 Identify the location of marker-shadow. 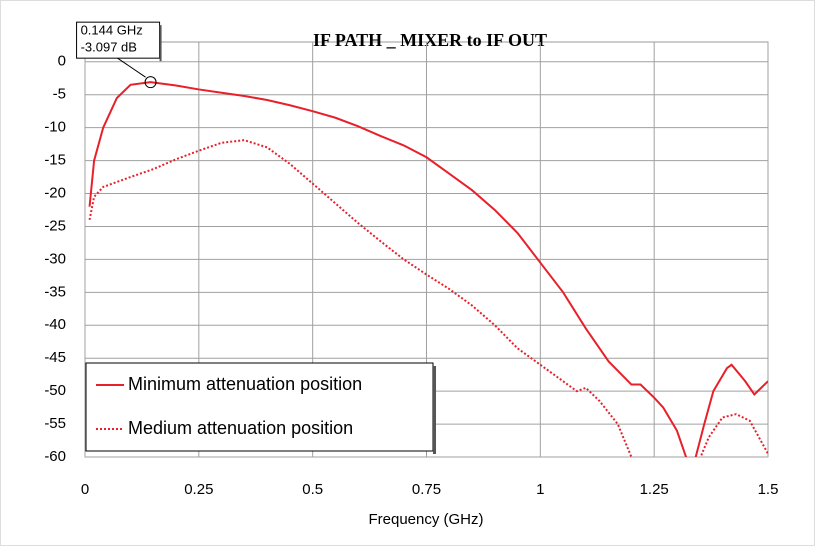
(160, 43).